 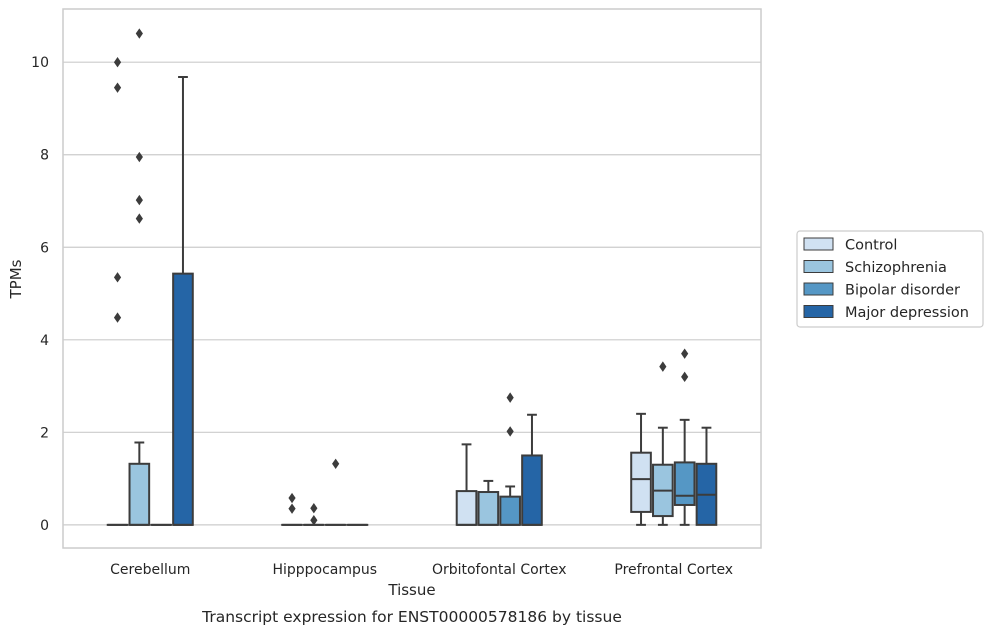 I want to click on legend-label: Major depression, so click(x=907, y=313).